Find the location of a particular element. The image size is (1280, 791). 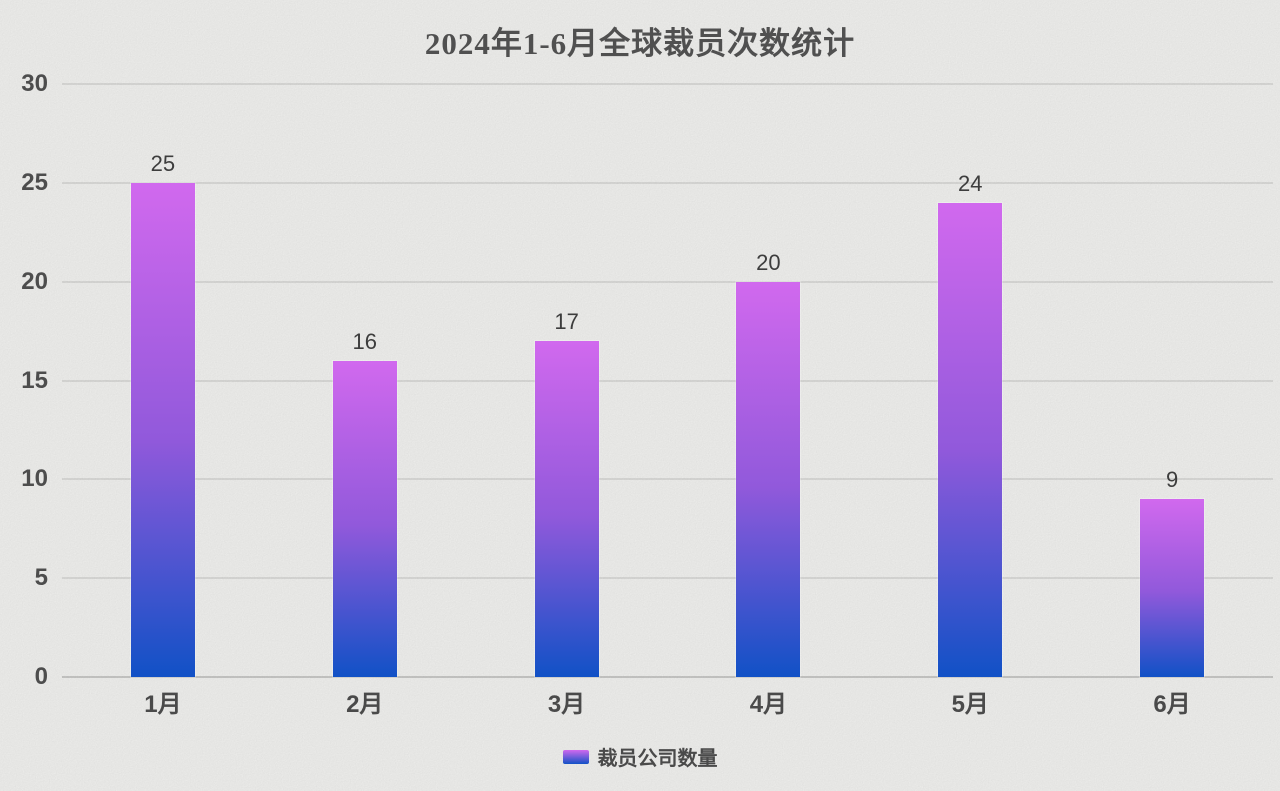

y-axis-tick-label-30: 30 is located at coordinates (34, 83).